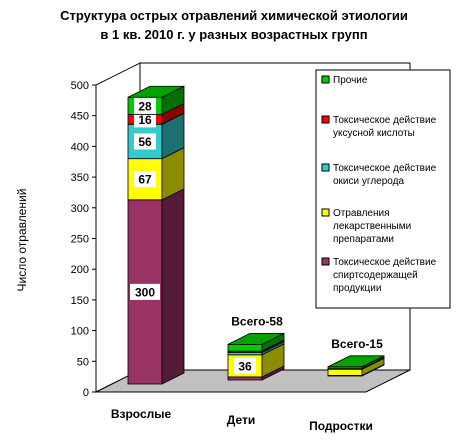 The height and width of the screenshot is (444, 468). What do you see at coordinates (80, 209) in the screenshot?
I see `y-tick-label: 300` at bounding box center [80, 209].